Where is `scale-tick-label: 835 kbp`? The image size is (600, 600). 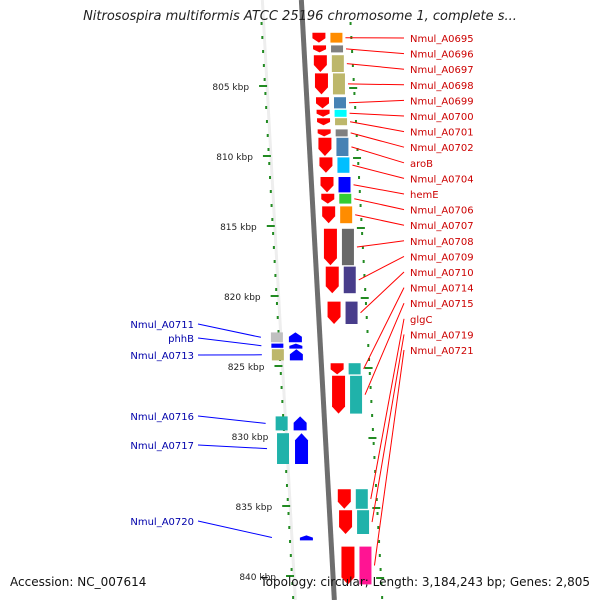
scale-tick-label: 835 kbp is located at coordinates (253, 508).